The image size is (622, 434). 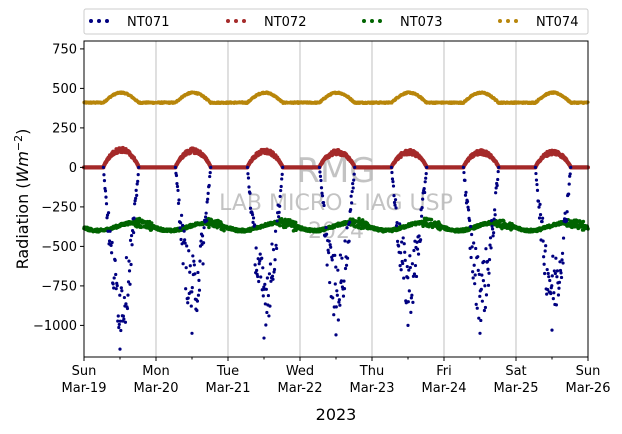 What do you see at coordinates (55, 326) in the screenshot?
I see `y-tick-label-0: −1000` at bounding box center [55, 326].